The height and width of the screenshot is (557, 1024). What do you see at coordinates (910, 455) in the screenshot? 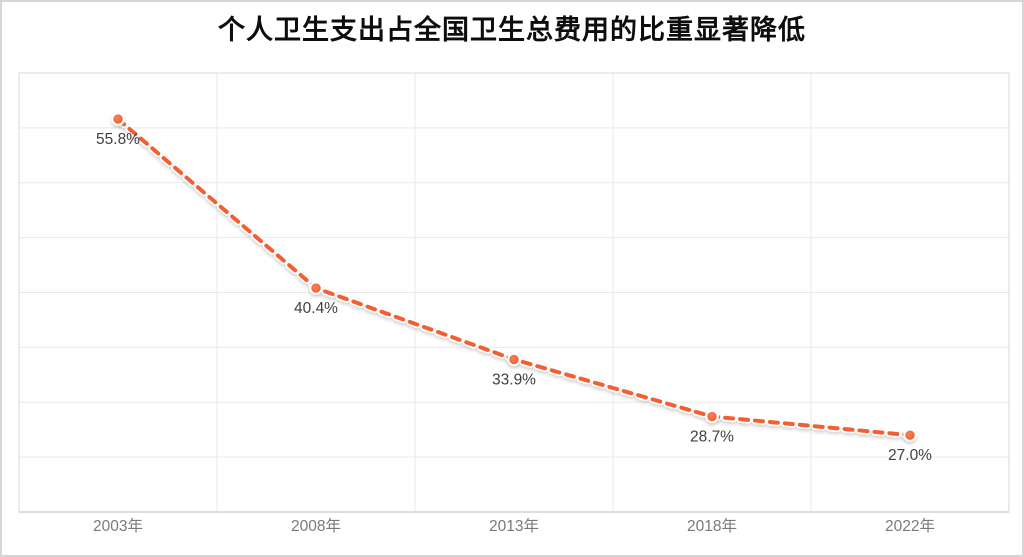
I see `data-point-label: 27.0%` at bounding box center [910, 455].